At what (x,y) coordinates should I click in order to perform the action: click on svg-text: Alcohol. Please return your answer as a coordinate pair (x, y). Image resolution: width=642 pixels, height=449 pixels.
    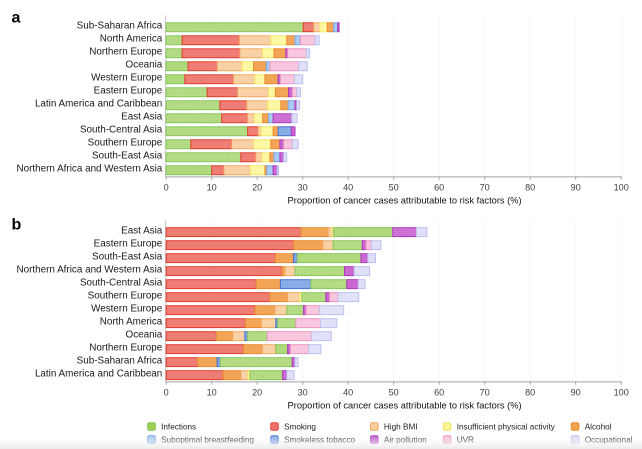
    Looking at the image, I should click on (598, 426).